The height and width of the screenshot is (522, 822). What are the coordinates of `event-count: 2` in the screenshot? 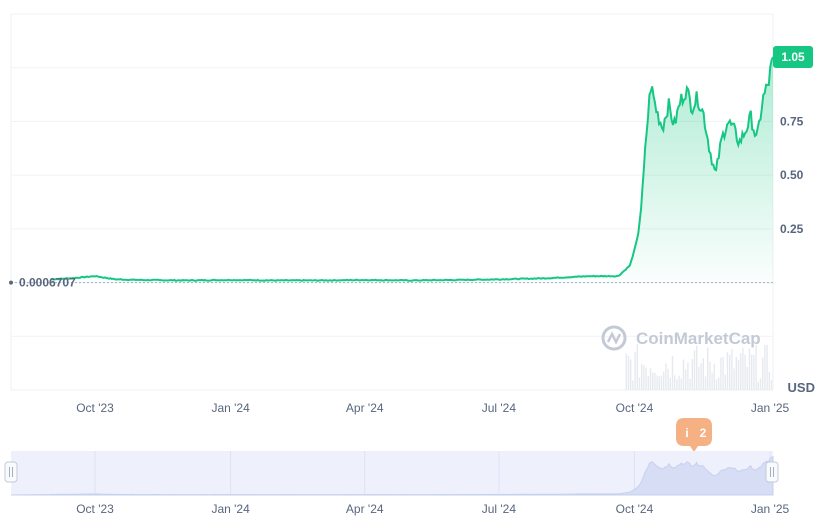 It's located at (703, 433).